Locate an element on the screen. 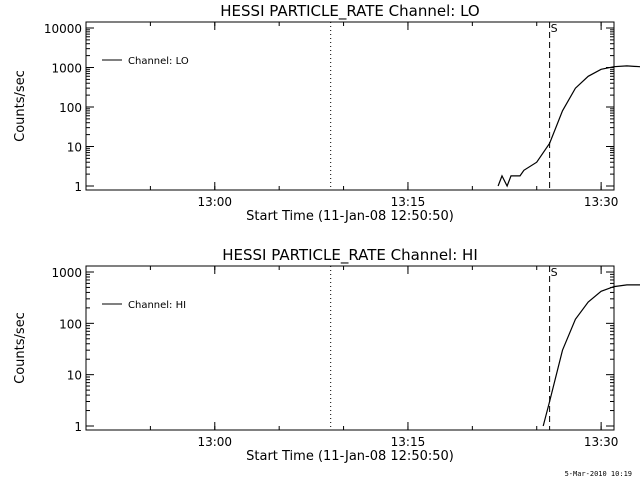  x-tick-label-lo: 13:30 is located at coordinates (601, 202).